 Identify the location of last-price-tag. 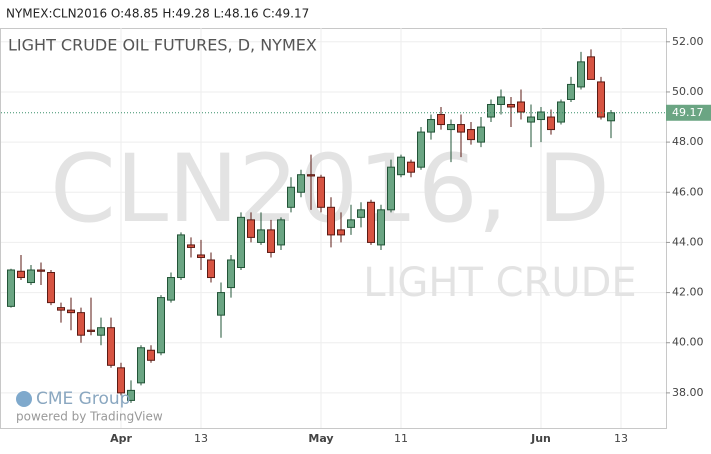
(688, 112).